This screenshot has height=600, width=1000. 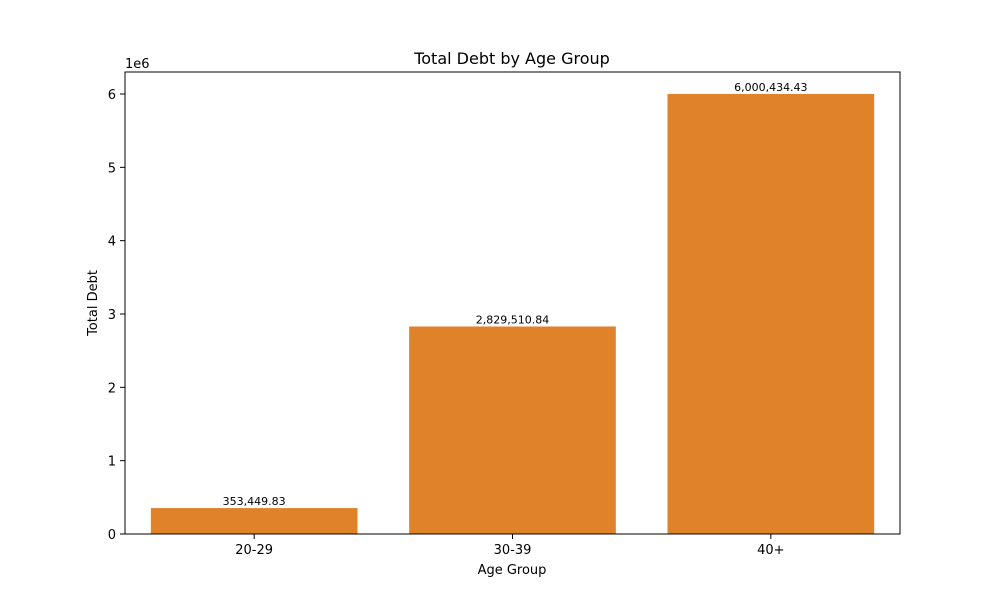 What do you see at coordinates (112, 242) in the screenshot?
I see `y-tick-label: 4` at bounding box center [112, 242].